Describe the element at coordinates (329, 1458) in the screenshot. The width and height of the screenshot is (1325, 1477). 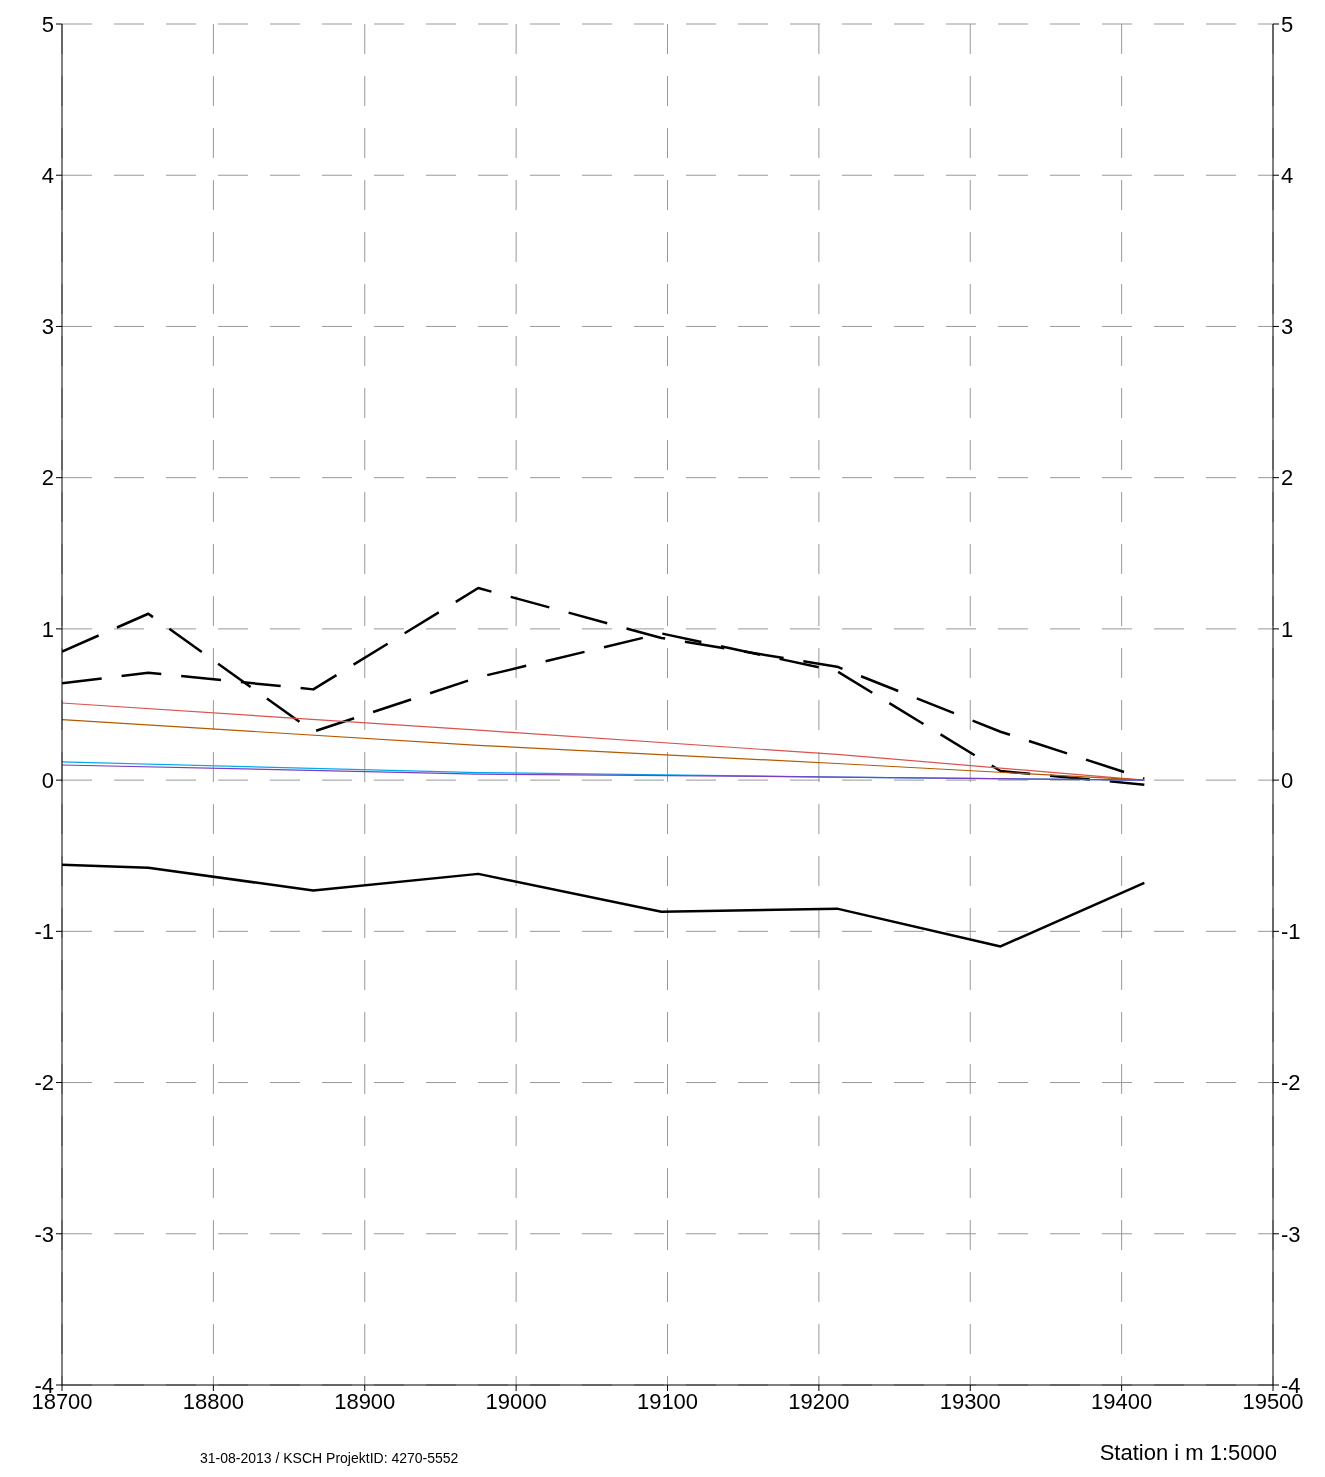
I see `text: 31-08-2013 / KSCH ProjektID: 4270-5552` at that location.